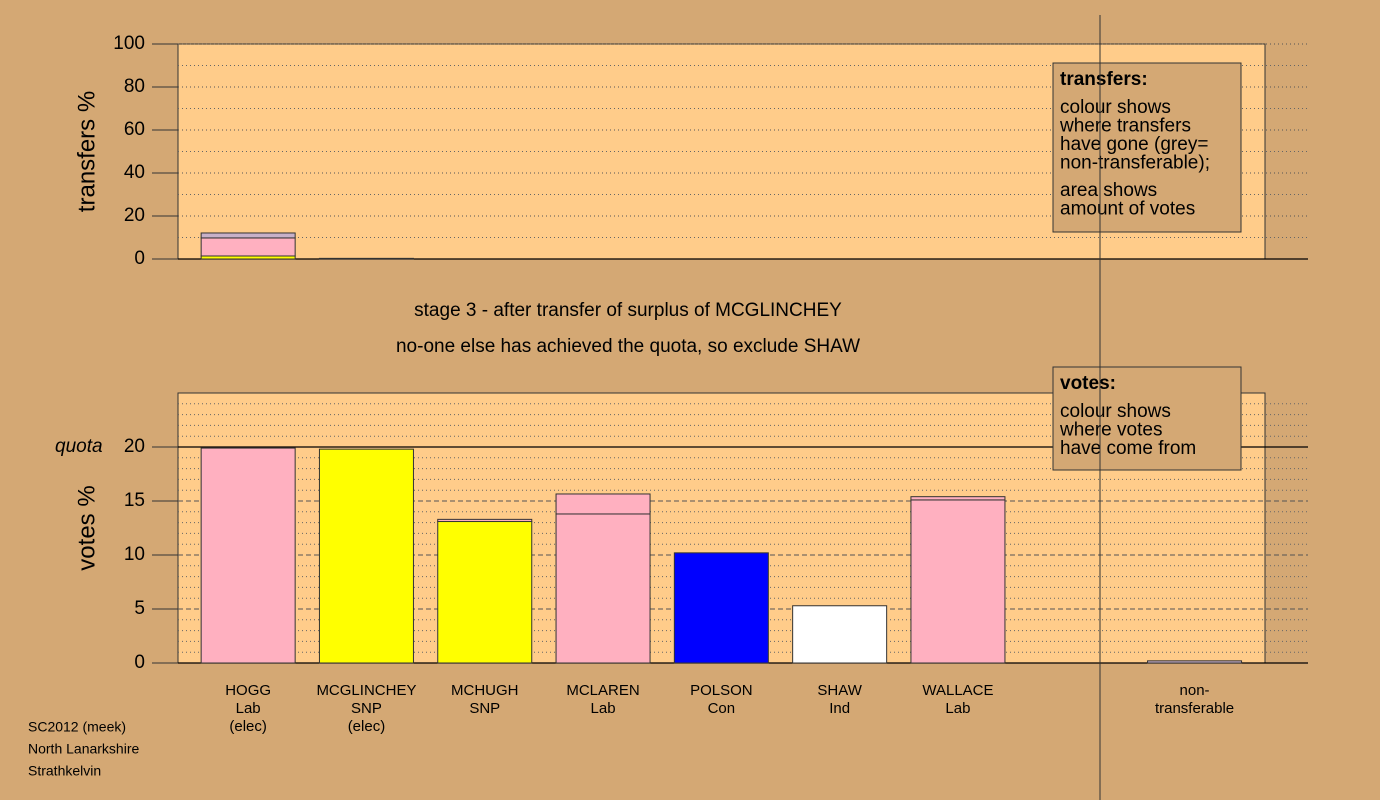  What do you see at coordinates (134, 129) in the screenshot?
I see `y-tick-label: 60` at bounding box center [134, 129].